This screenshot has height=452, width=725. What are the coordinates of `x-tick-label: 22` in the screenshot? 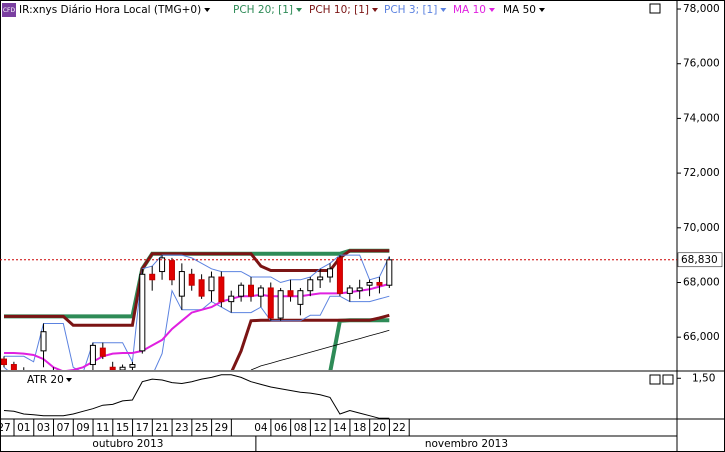 It's located at (399, 428).